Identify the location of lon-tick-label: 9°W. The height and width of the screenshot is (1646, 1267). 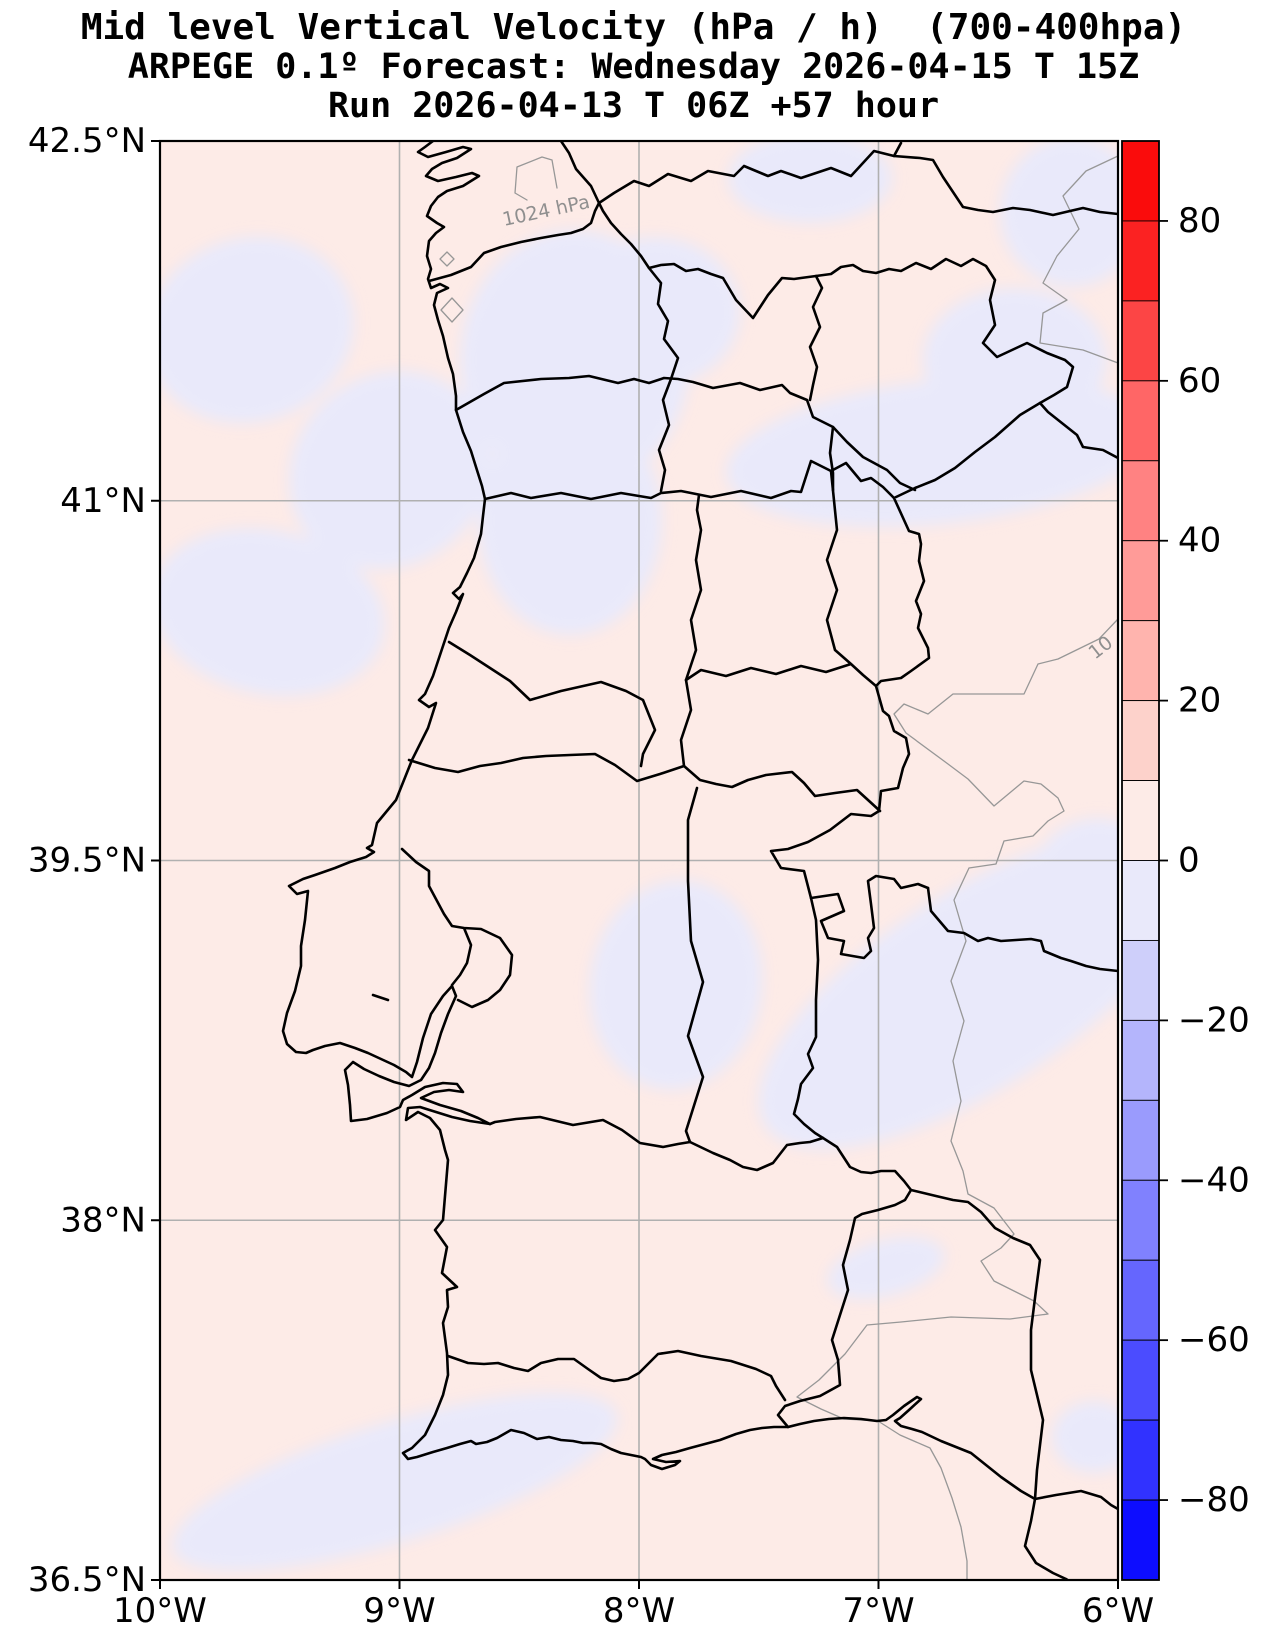
(399, 1611).